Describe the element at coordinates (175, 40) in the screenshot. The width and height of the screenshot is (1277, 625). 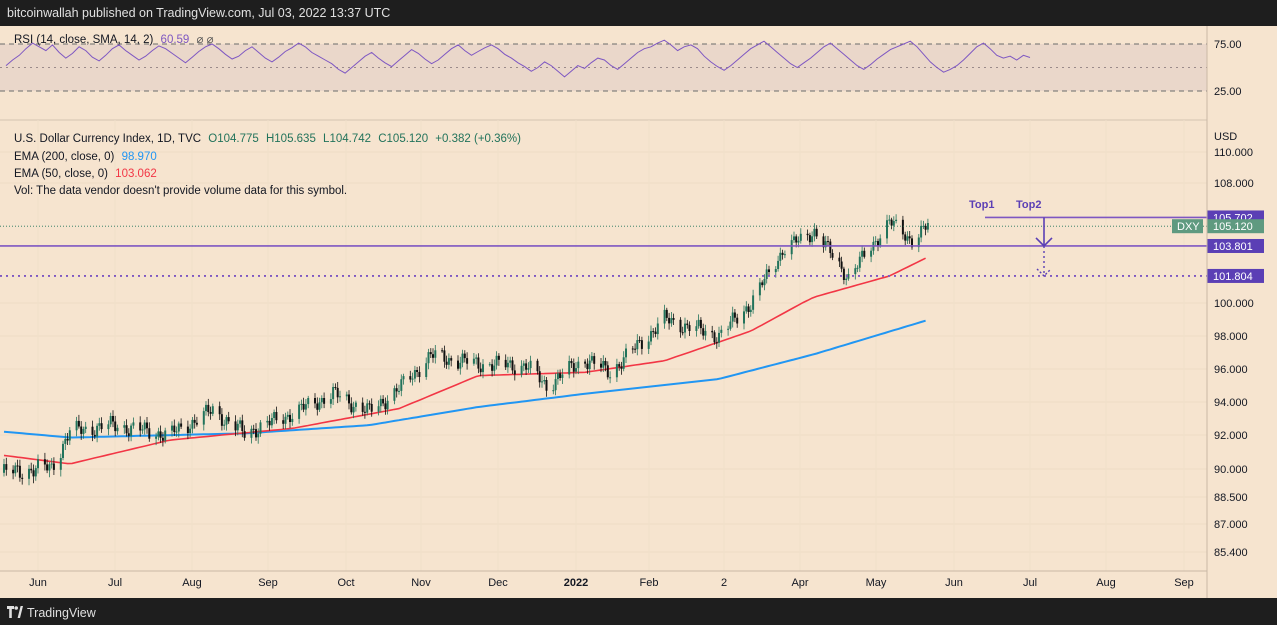
I see `rsi-legend-value: 60.59` at that location.